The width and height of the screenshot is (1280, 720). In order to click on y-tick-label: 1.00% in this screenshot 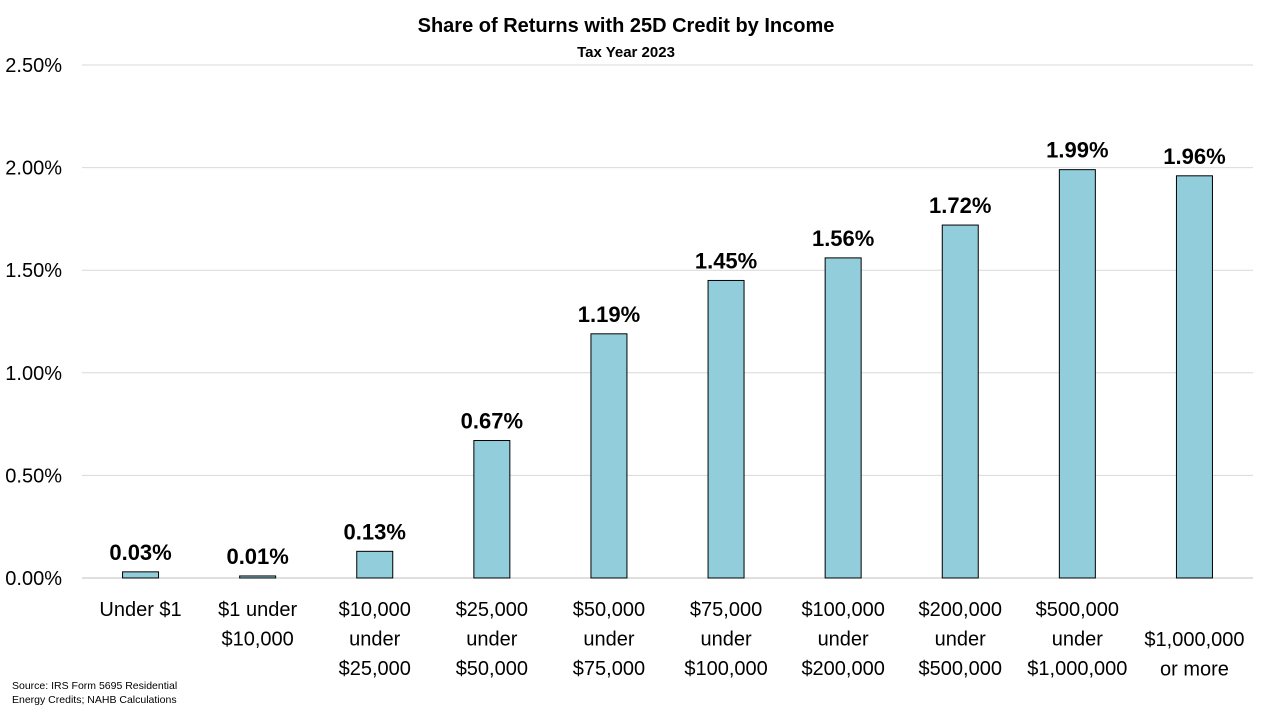, I will do `click(33, 374)`.